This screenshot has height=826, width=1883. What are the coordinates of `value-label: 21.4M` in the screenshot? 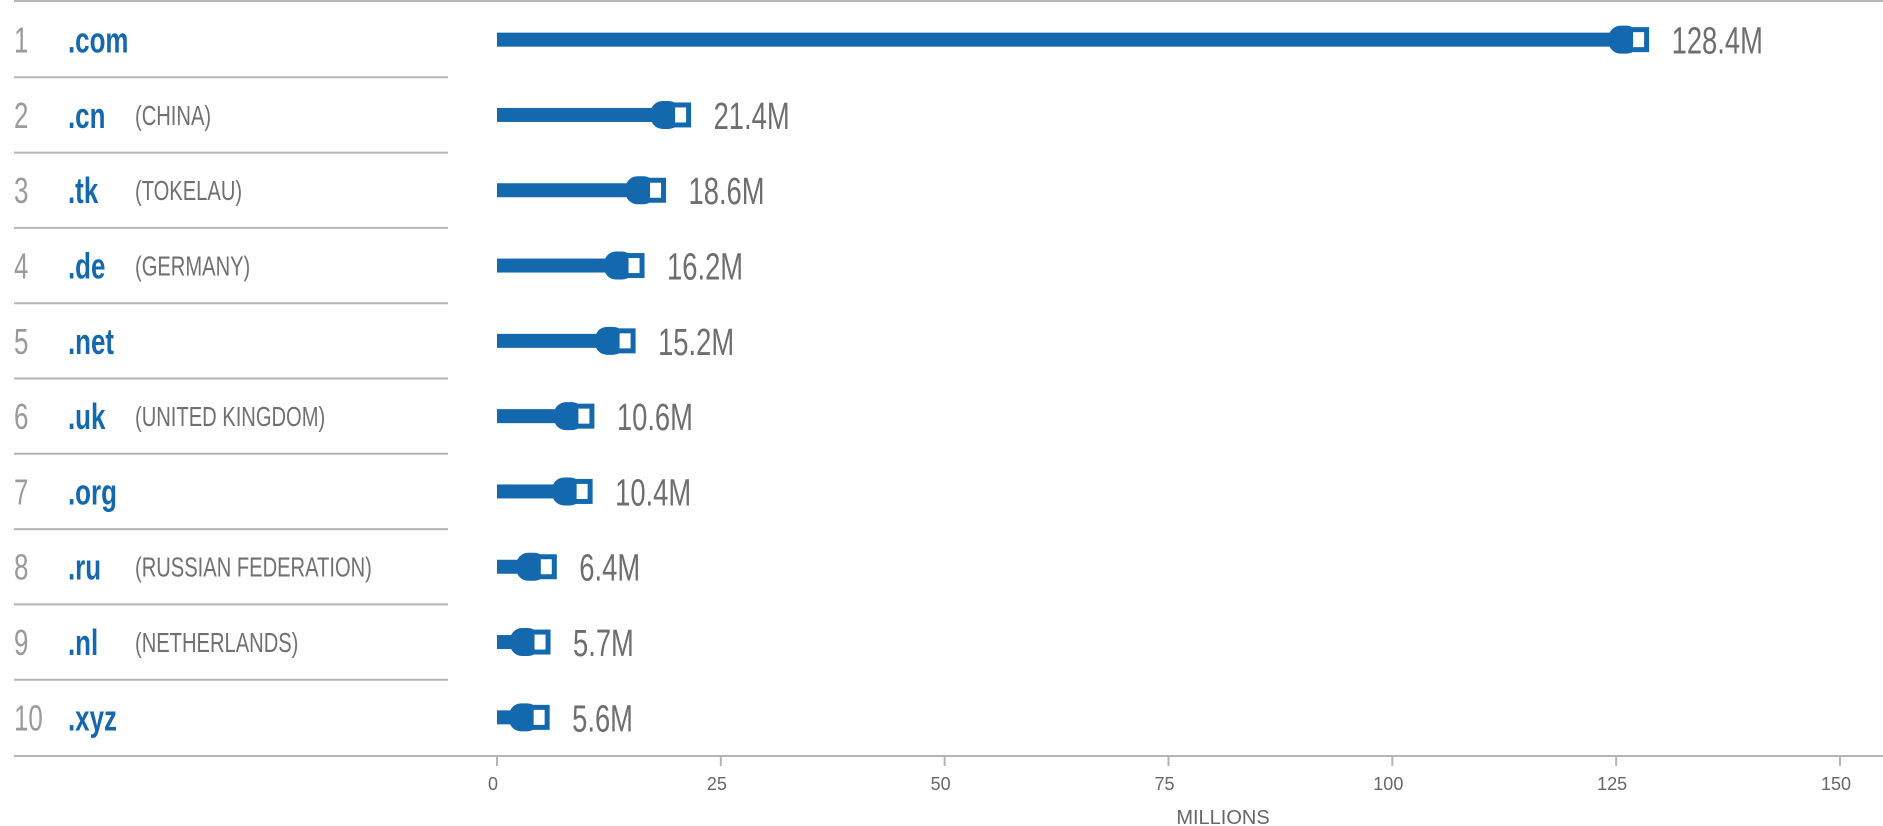 It's located at (752, 117).